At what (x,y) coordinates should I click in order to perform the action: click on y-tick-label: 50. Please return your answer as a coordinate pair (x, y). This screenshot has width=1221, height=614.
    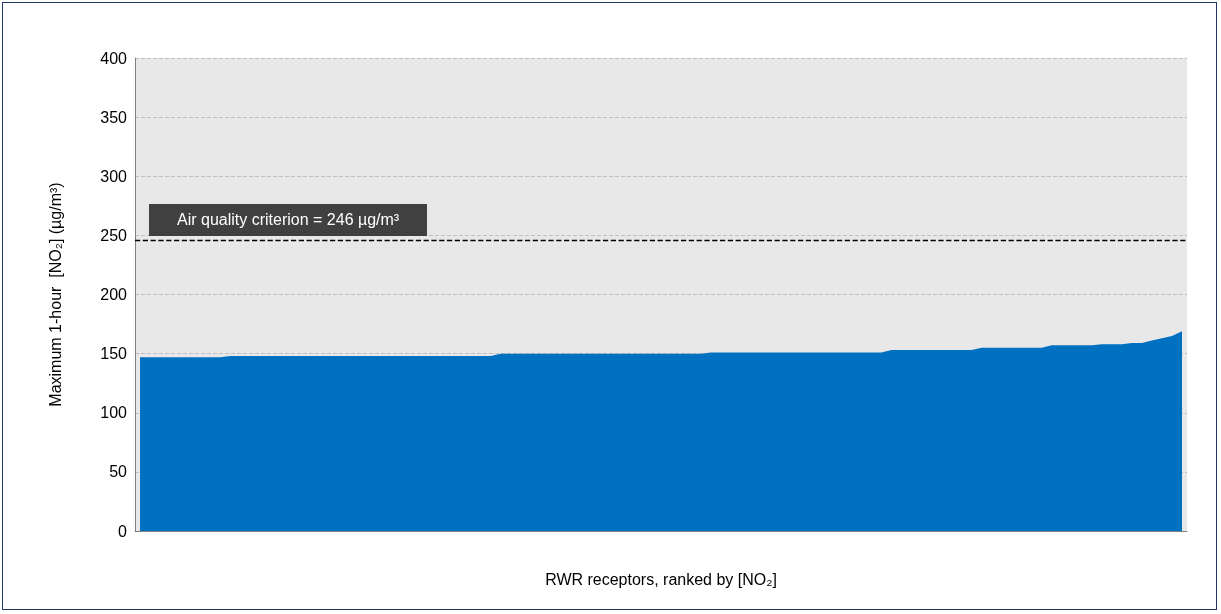
    Looking at the image, I should click on (118, 472).